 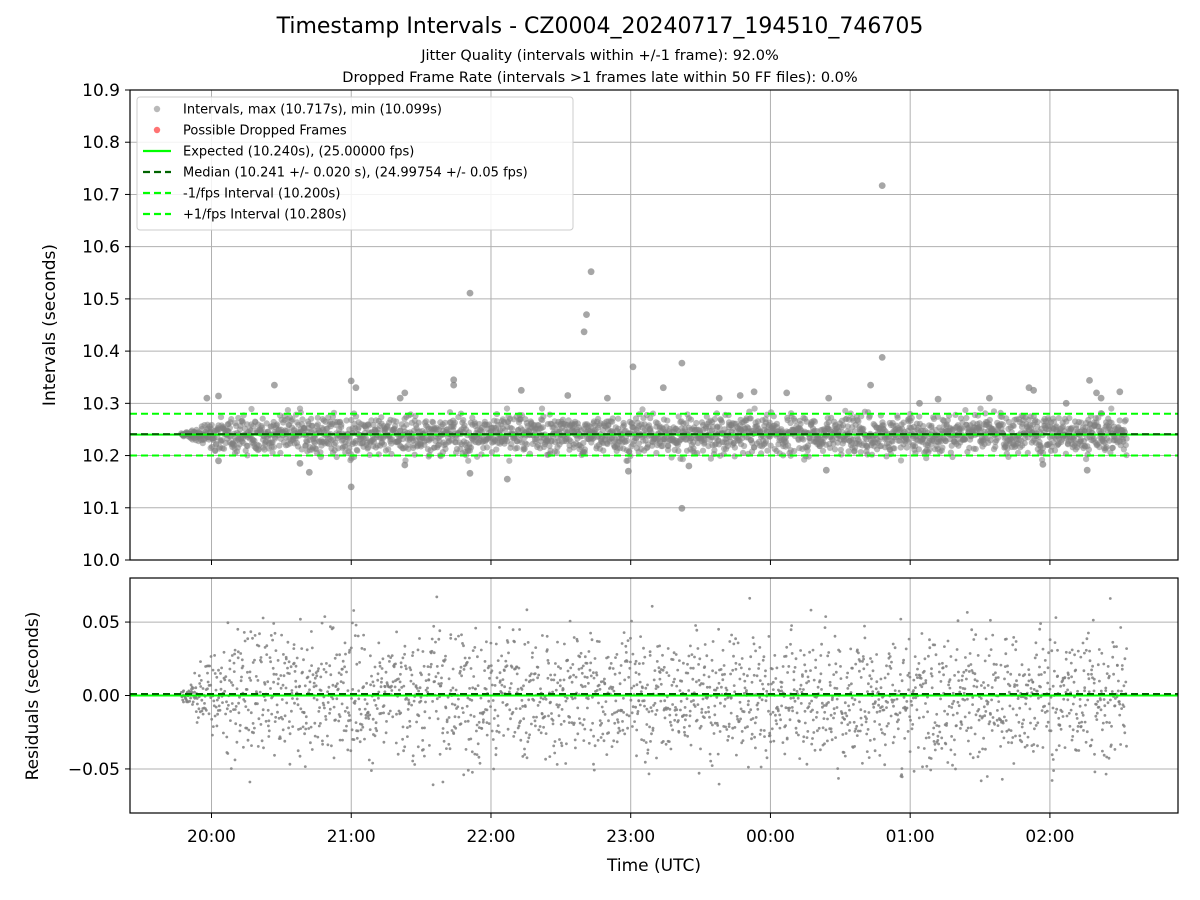 I want to click on interval-outlier-point, so click(x=829, y=398).